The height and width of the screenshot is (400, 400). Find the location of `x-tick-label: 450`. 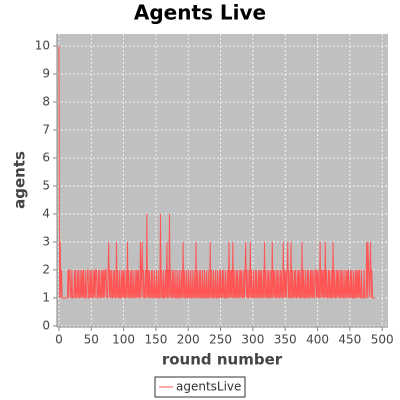

x-tick-label: 450 is located at coordinates (349, 340).